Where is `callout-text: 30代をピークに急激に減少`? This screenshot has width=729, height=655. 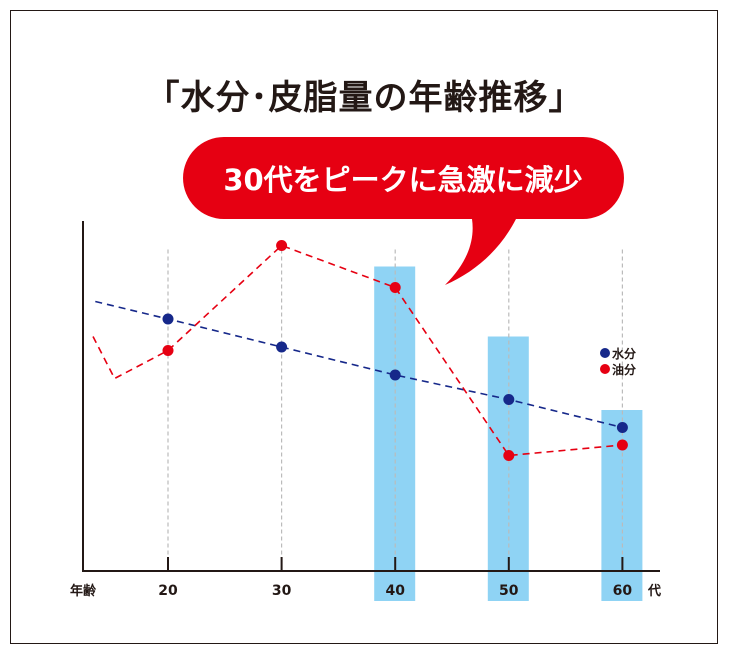
callout-text: 30代をピークに急激に減少 is located at coordinates (402, 180).